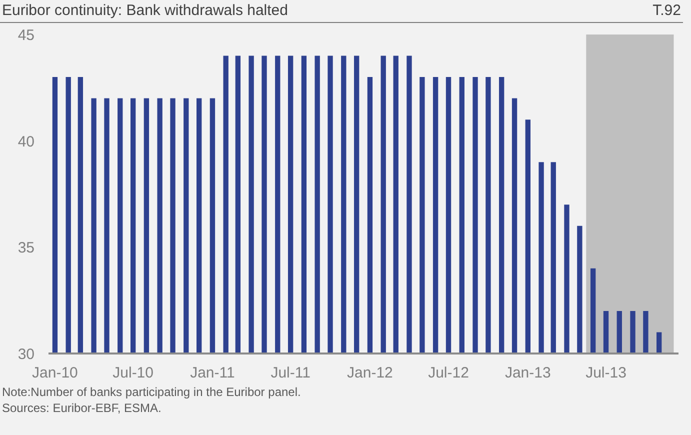 Image resolution: width=691 pixels, height=435 pixels. What do you see at coordinates (448, 373) in the screenshot?
I see `x-tick-label: Jul-12` at bounding box center [448, 373].